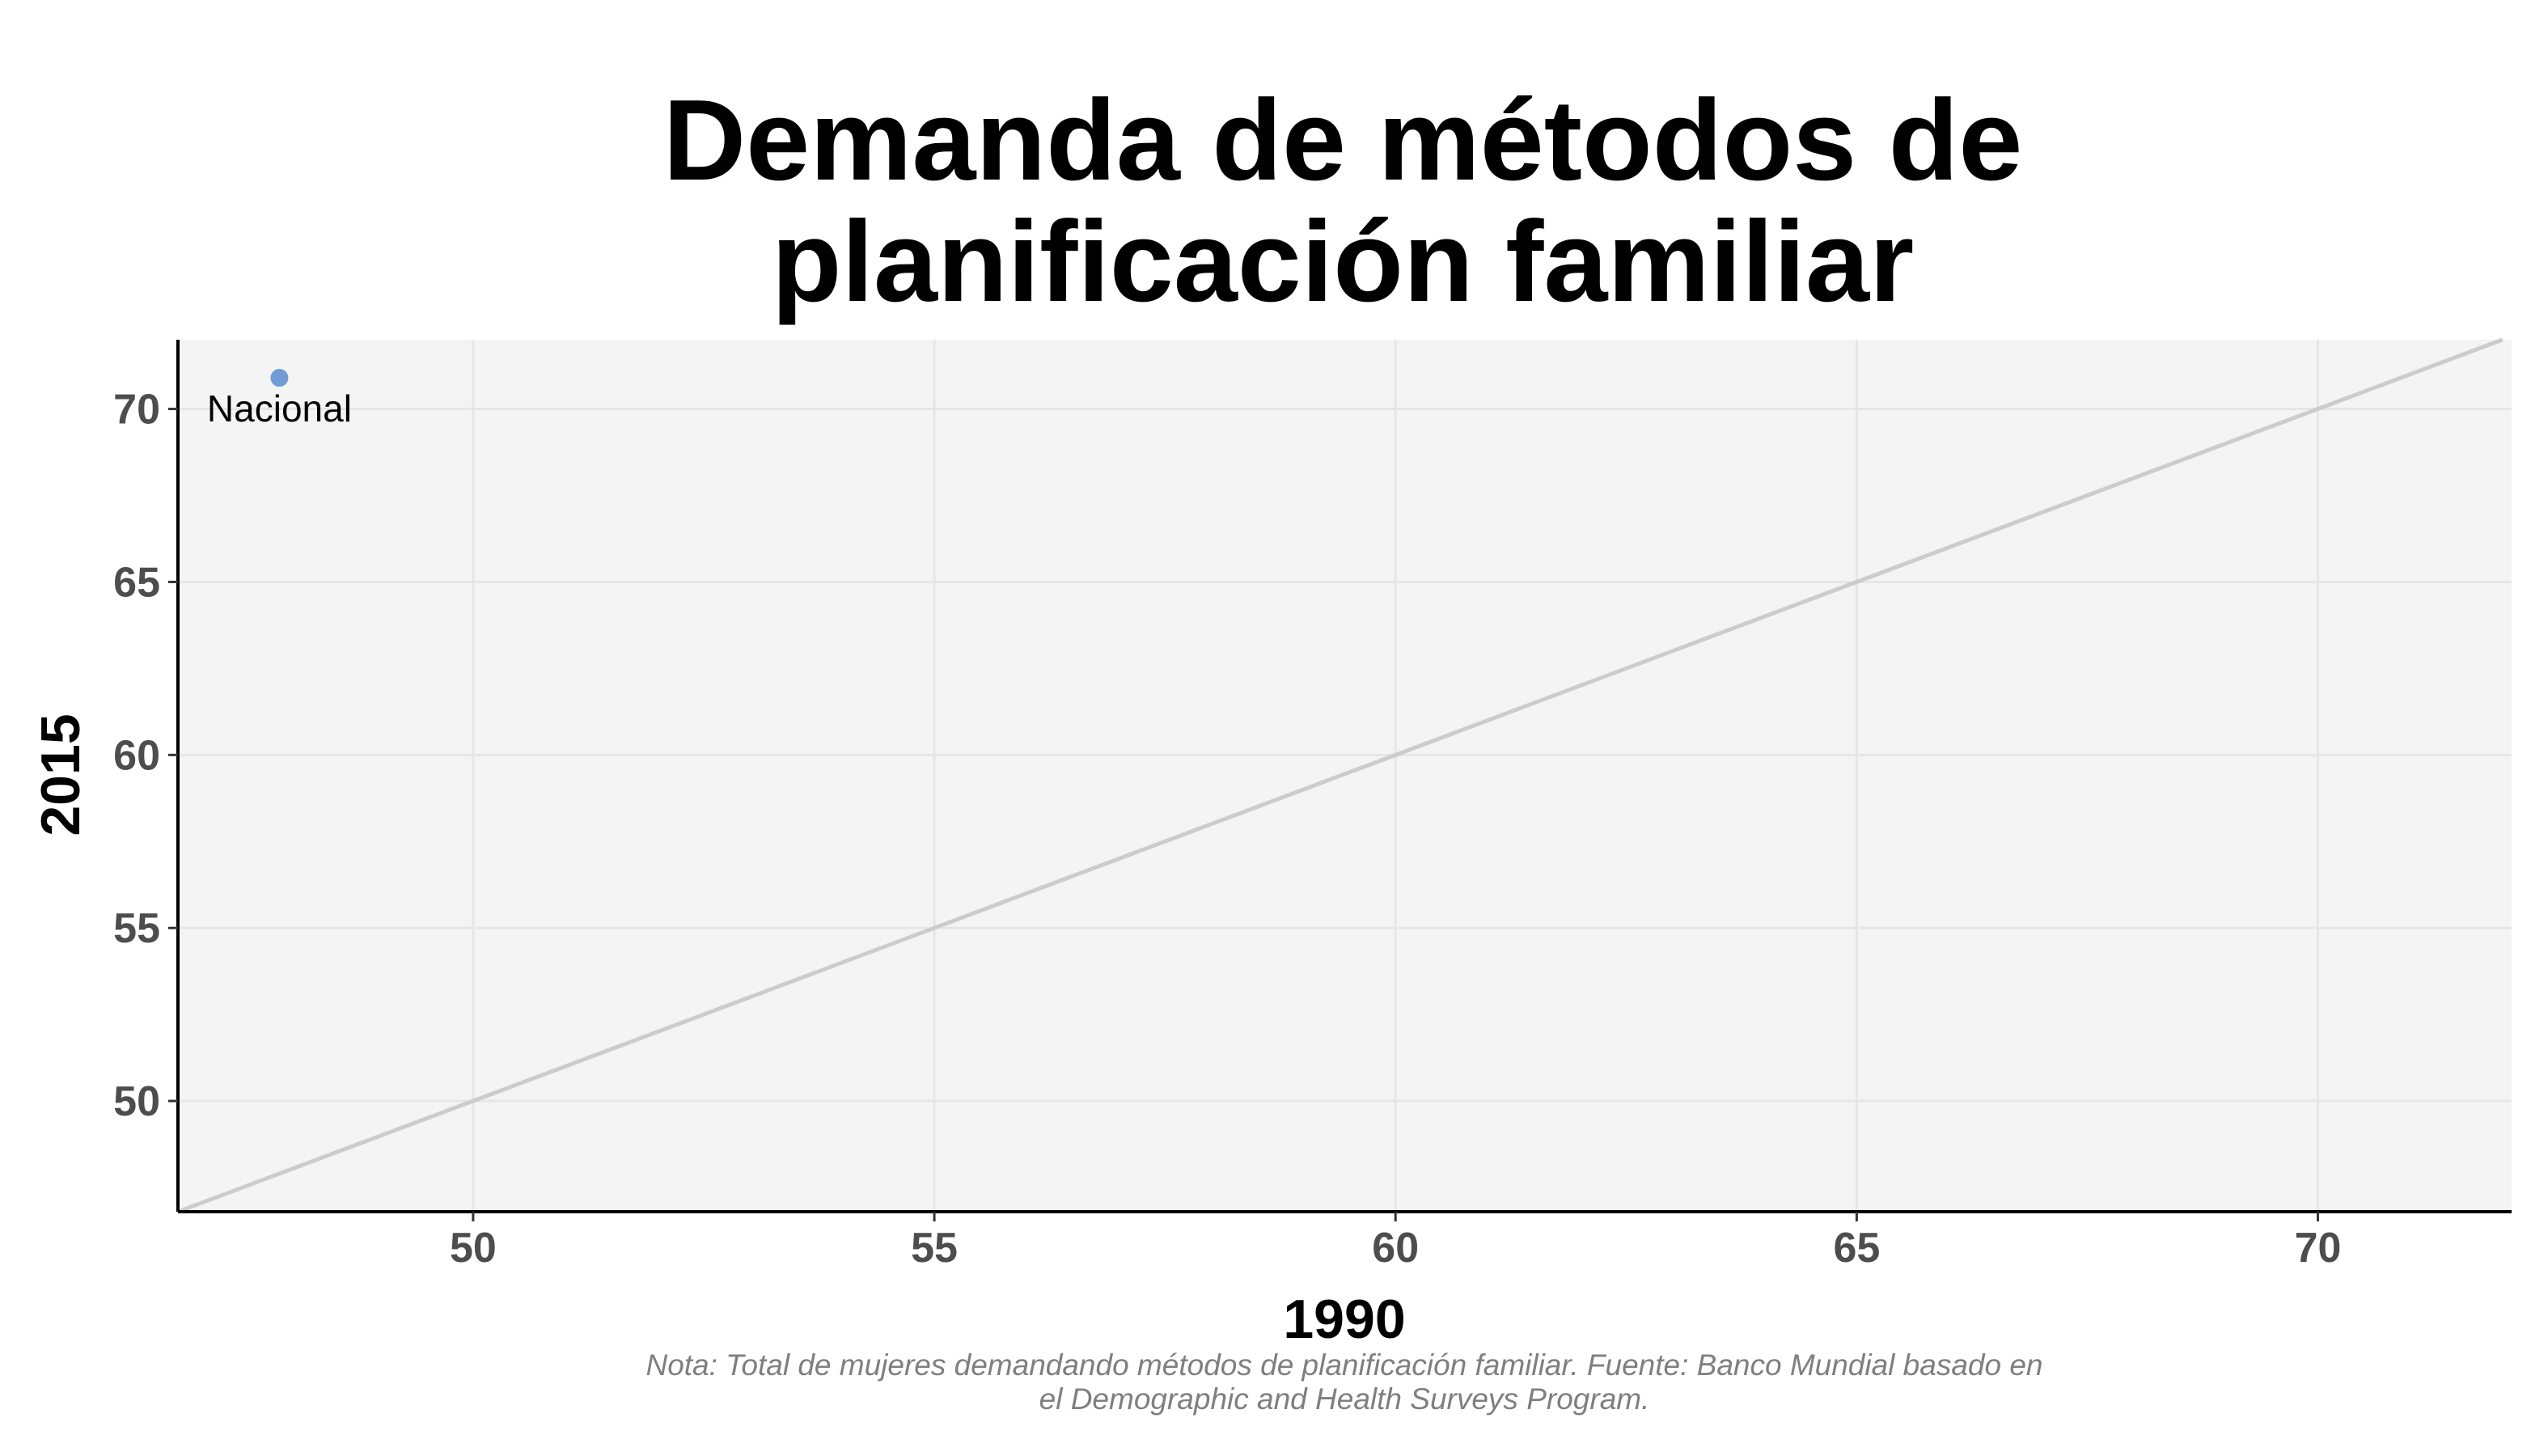  What do you see at coordinates (1395, 1248) in the screenshot?
I see `x-tick-label: 60` at bounding box center [1395, 1248].